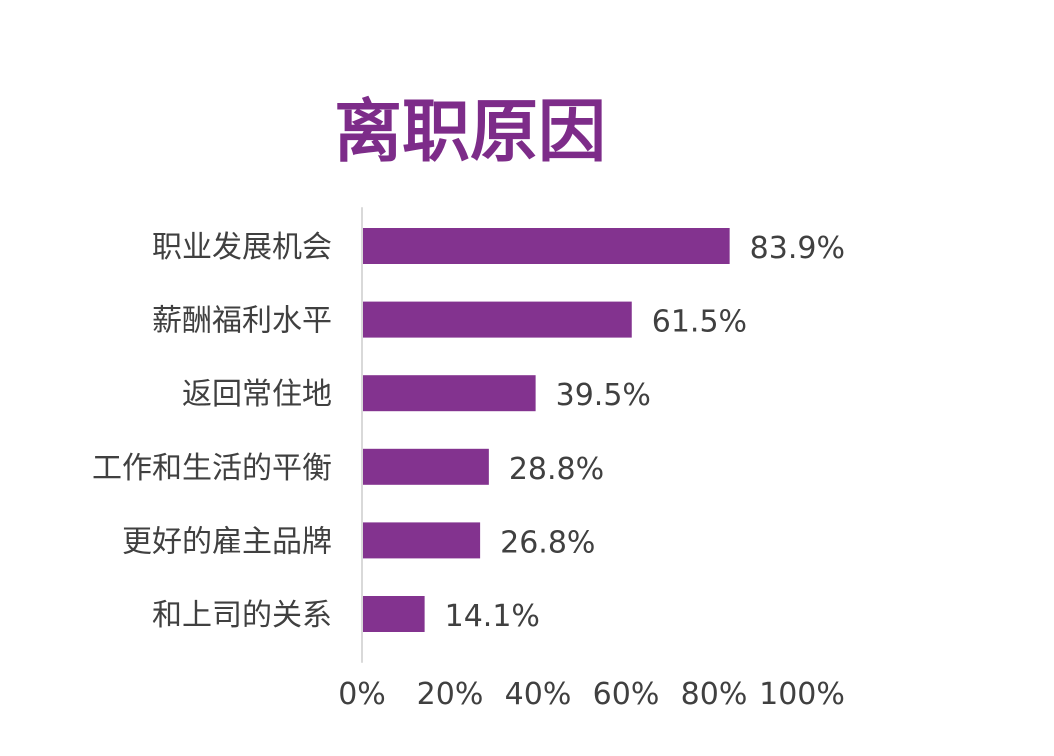 The width and height of the screenshot is (1054, 756). What do you see at coordinates (492, 616) in the screenshot?
I see `data-label: 14.1%` at bounding box center [492, 616].